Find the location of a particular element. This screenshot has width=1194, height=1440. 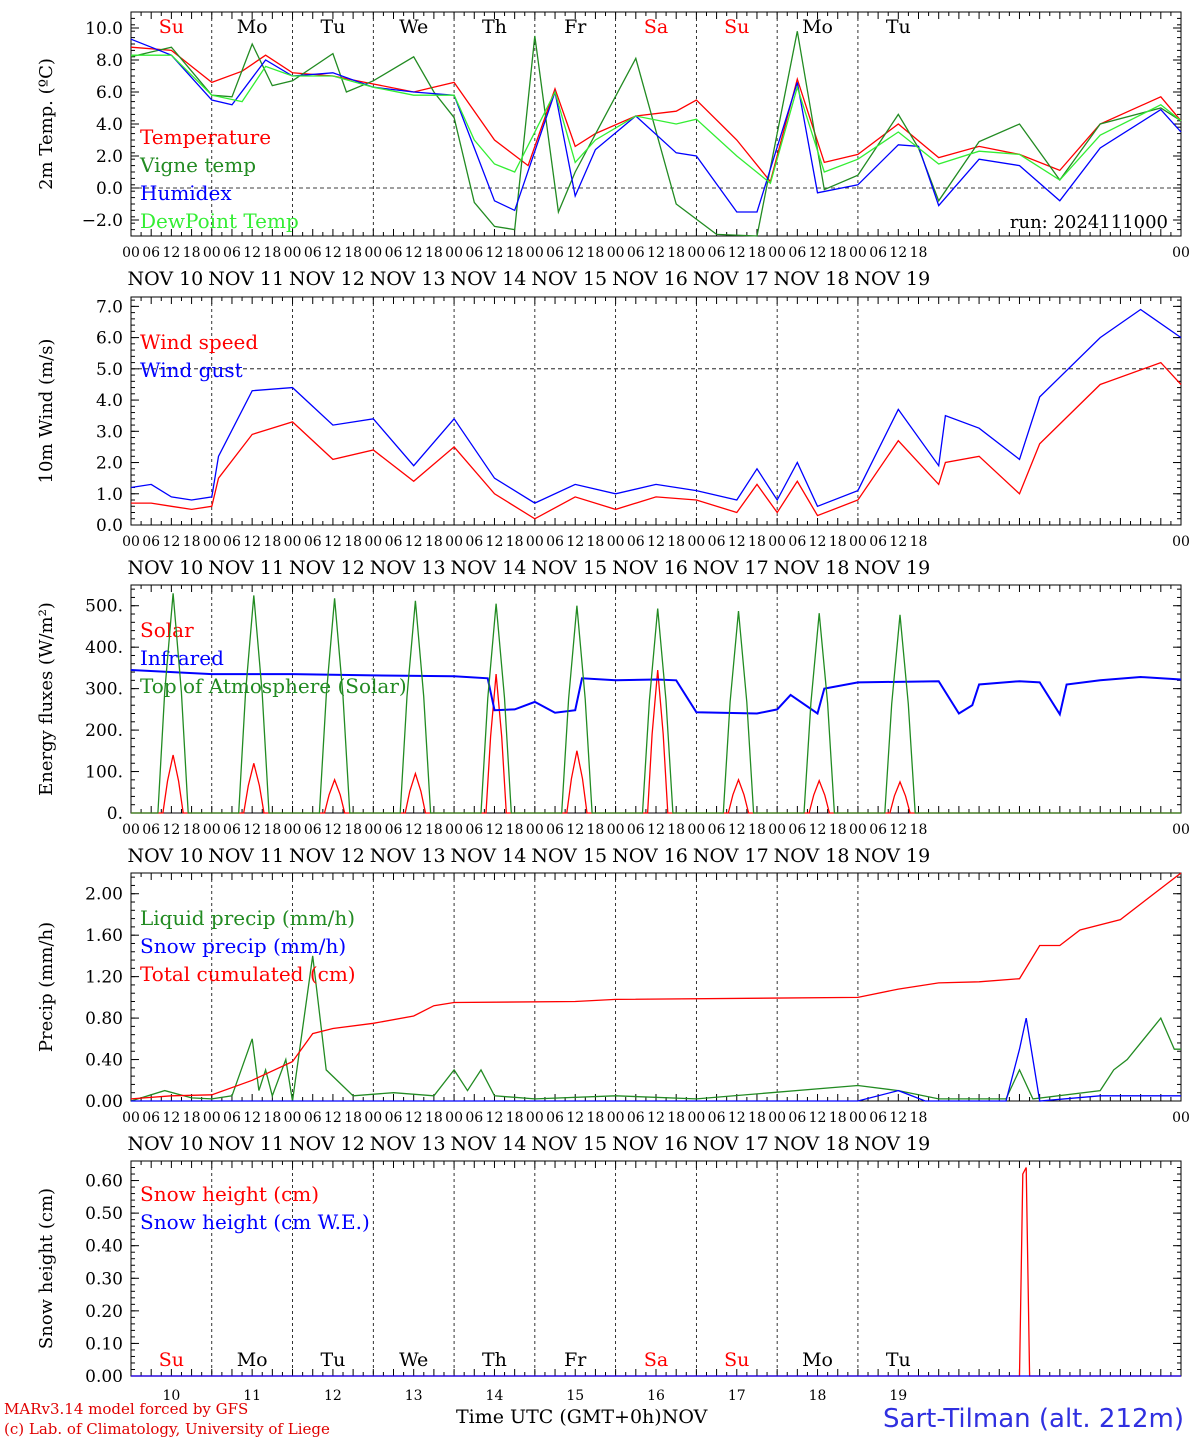

day-number: 18 is located at coordinates (818, 1396).